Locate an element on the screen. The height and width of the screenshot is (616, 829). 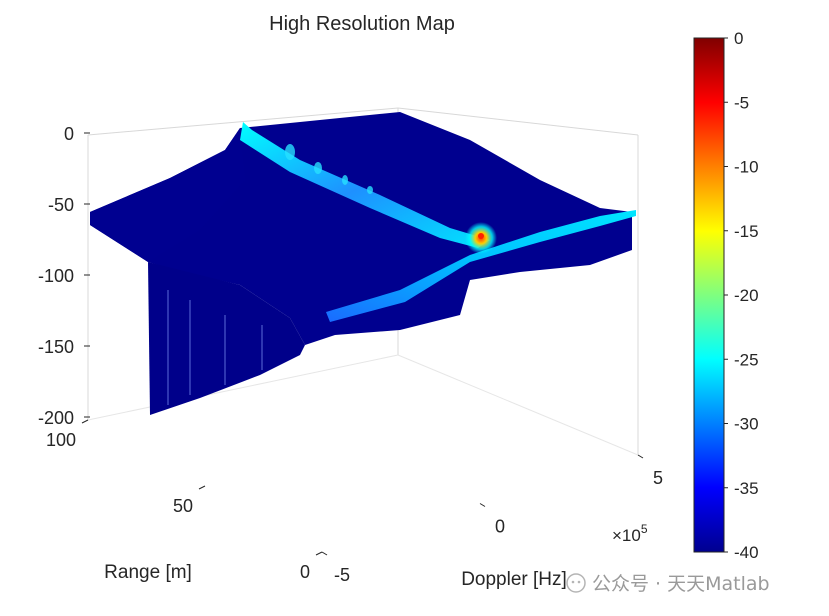
colorbar-tick-label: -10 is located at coordinates (746, 167).